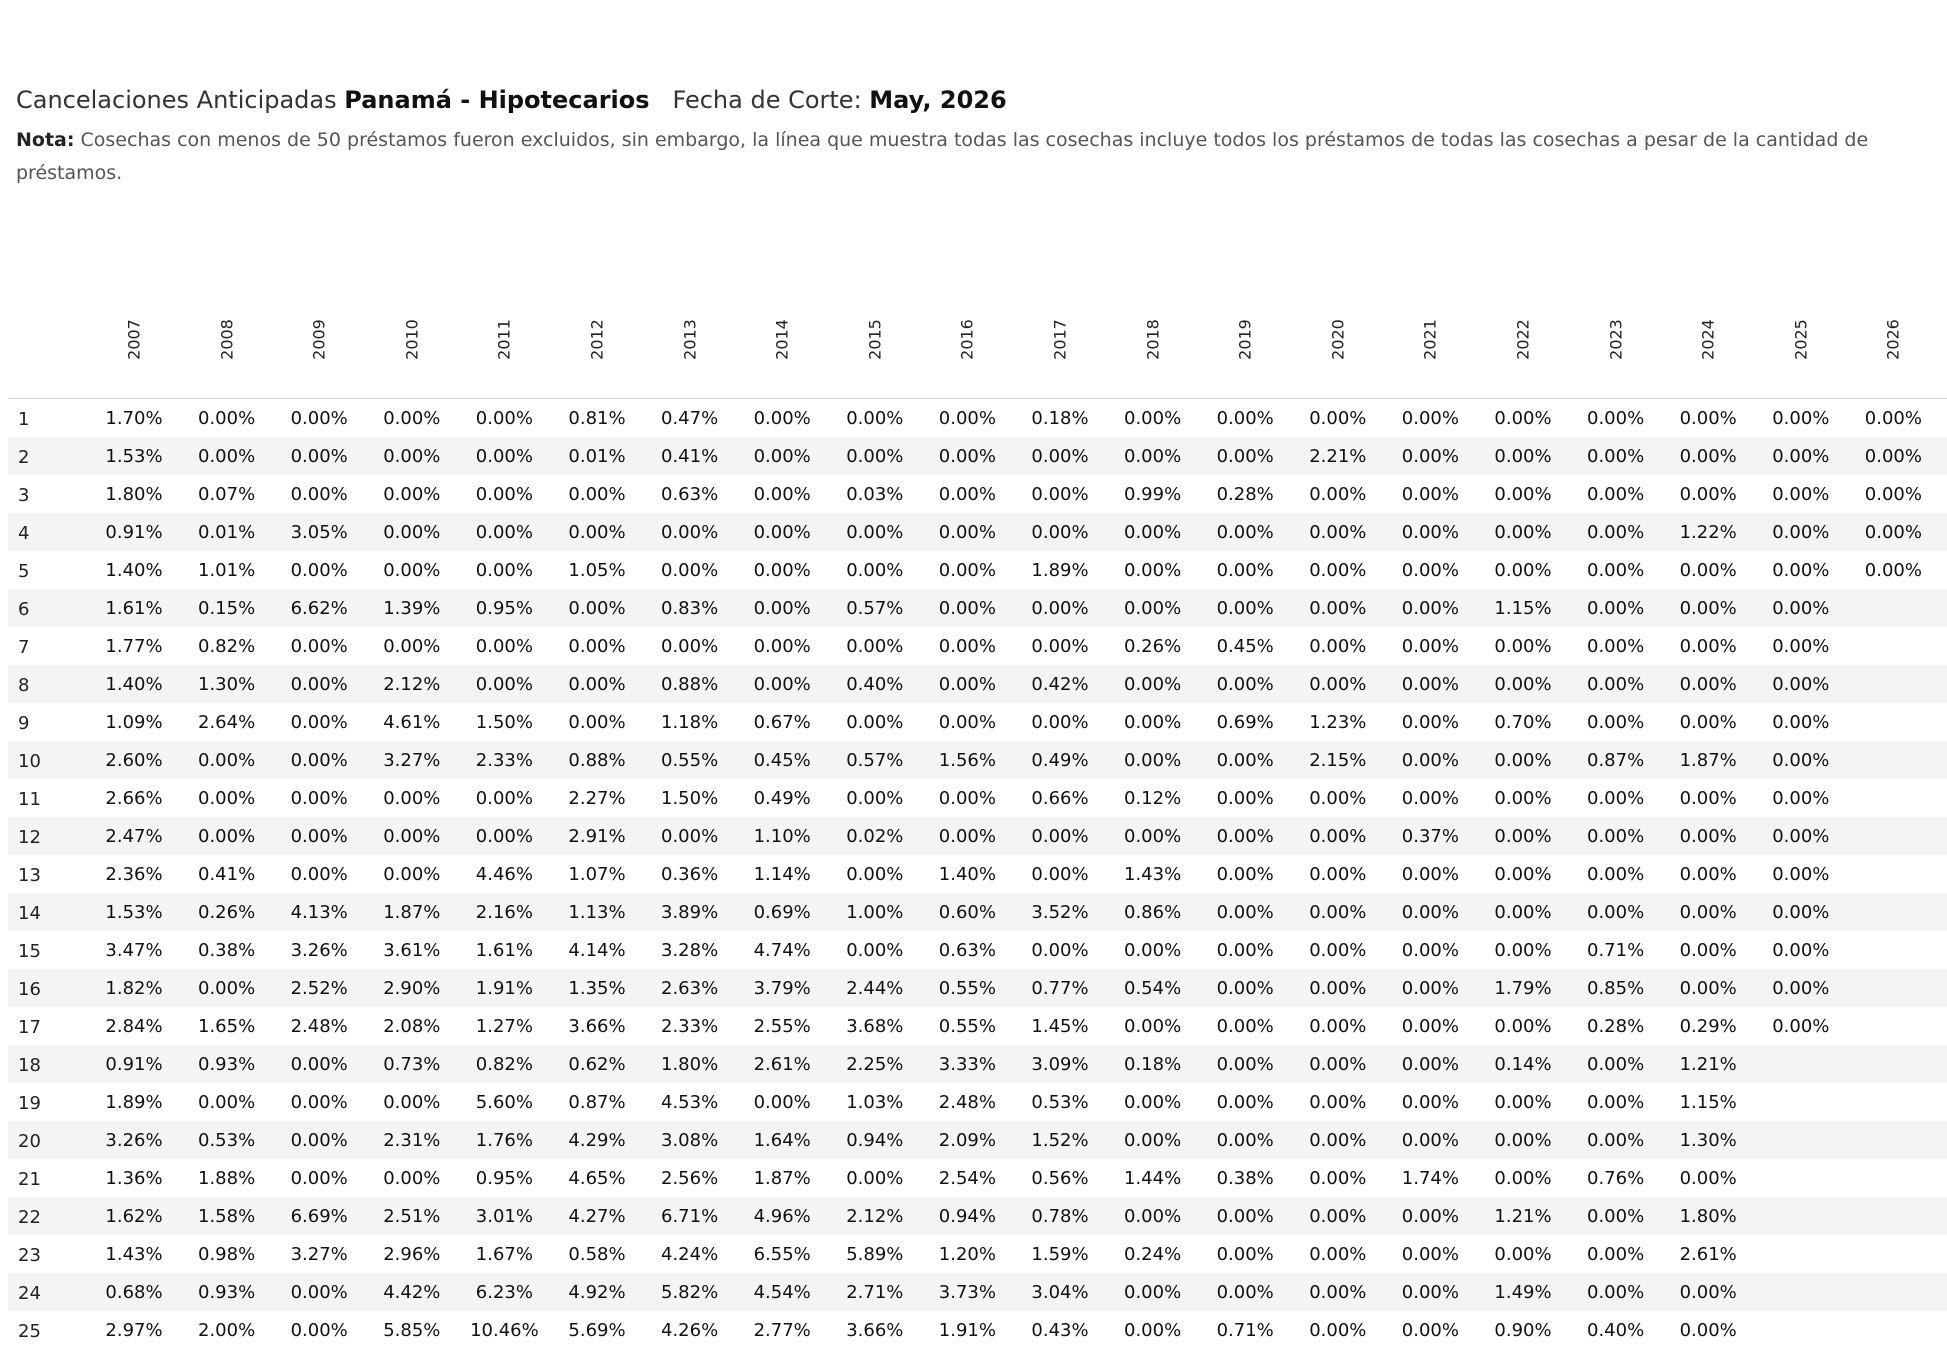  I want to click on table-cell: 1.14%, so click(782, 874).